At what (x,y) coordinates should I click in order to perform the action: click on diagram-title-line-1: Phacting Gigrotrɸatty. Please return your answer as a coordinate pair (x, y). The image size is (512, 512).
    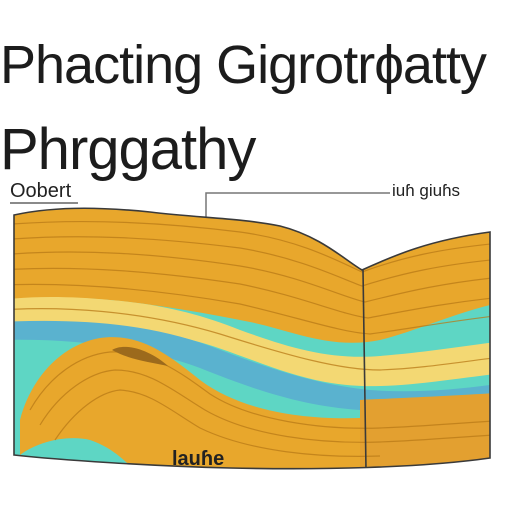
    Looking at the image, I should click on (243, 65).